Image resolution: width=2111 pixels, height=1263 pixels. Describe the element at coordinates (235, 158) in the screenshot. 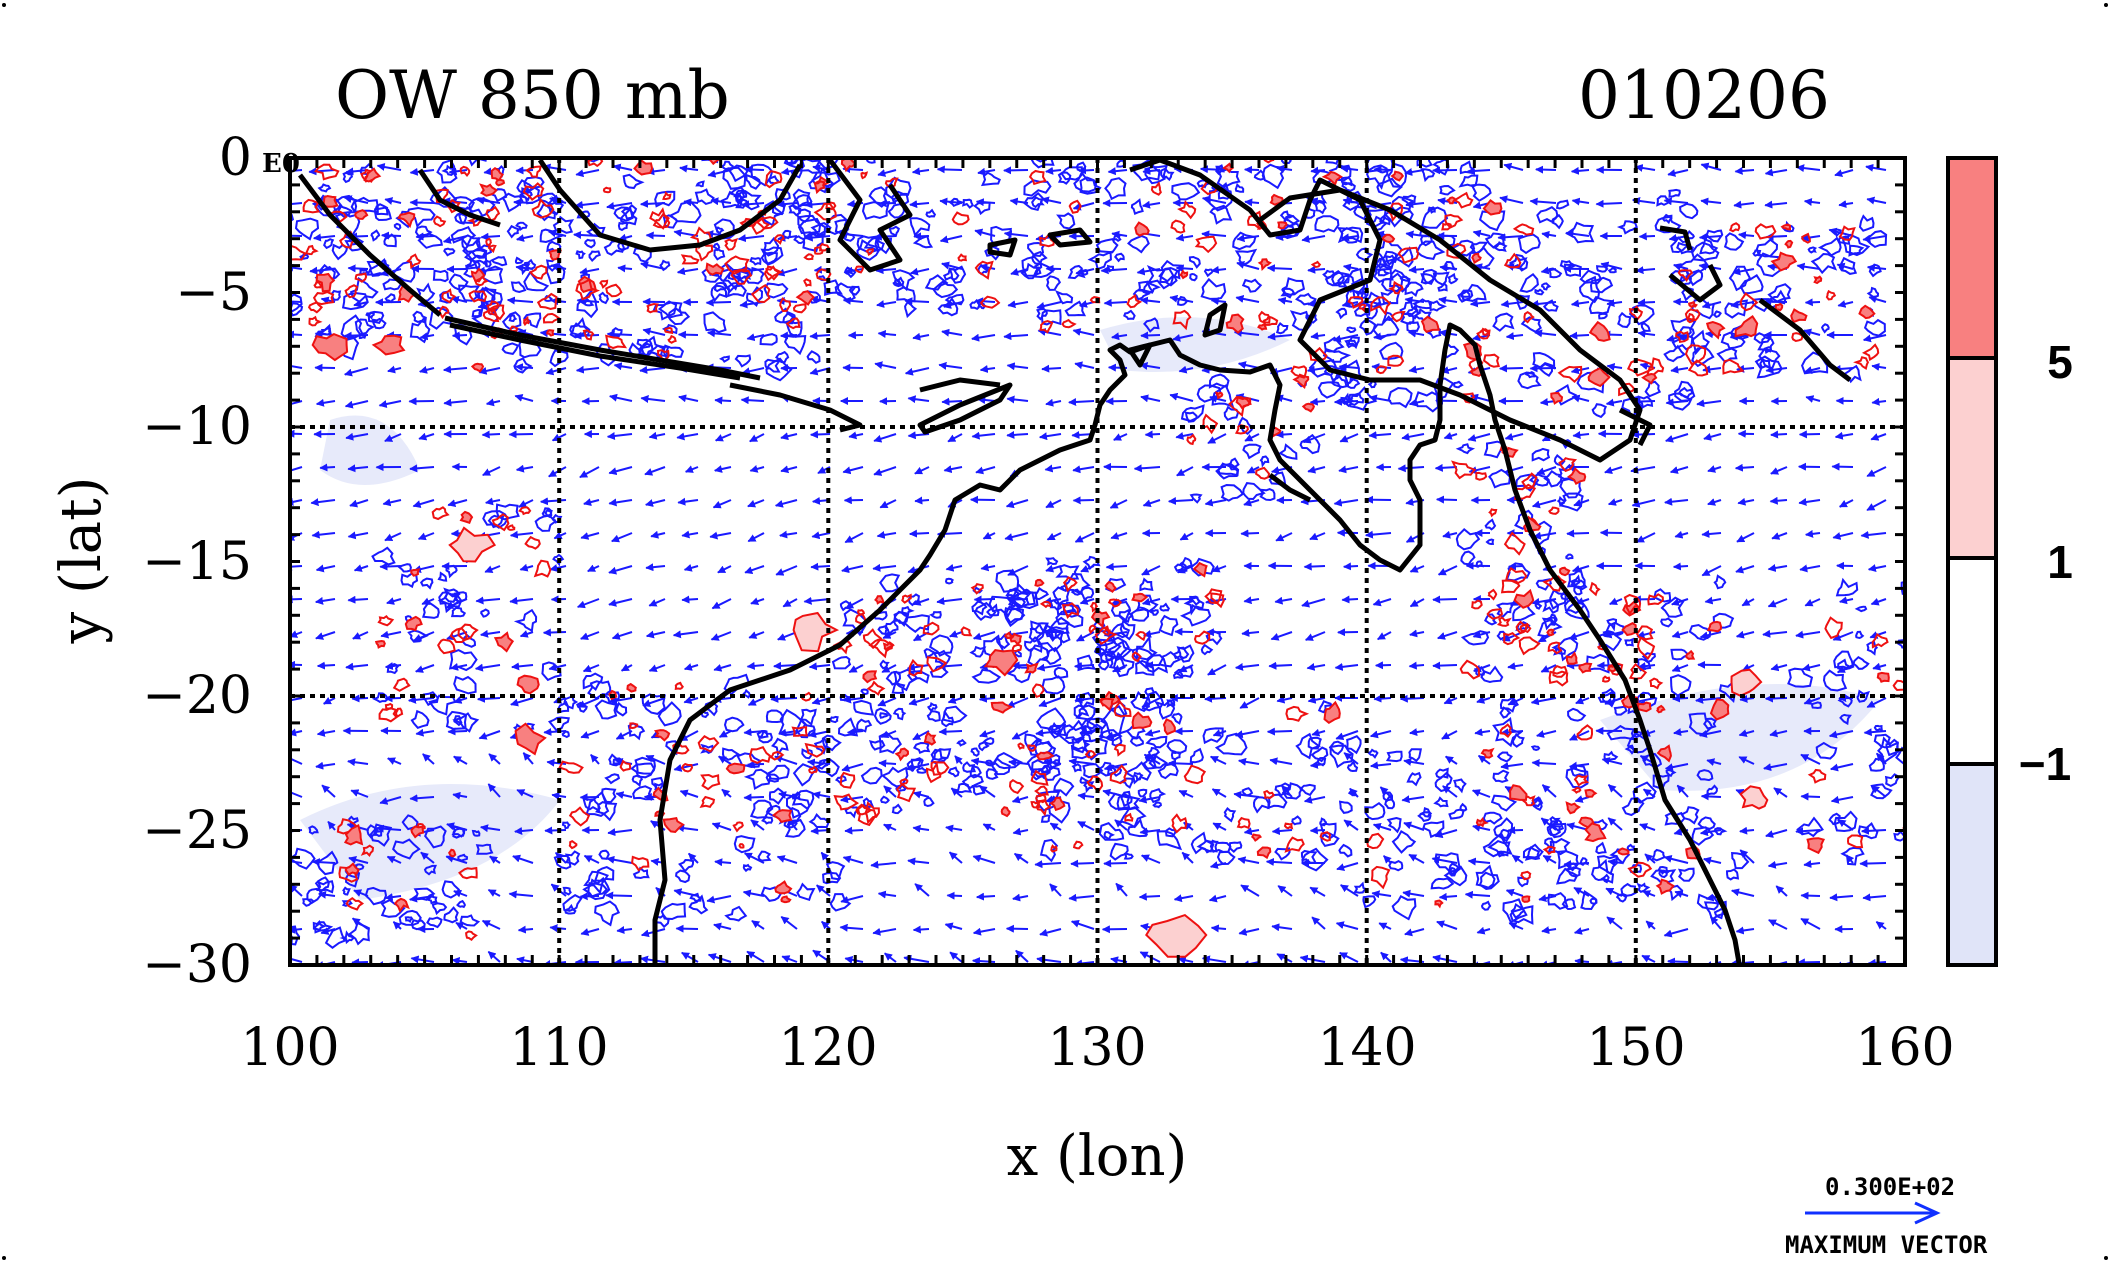

I see `y-tick-0: 0` at that location.